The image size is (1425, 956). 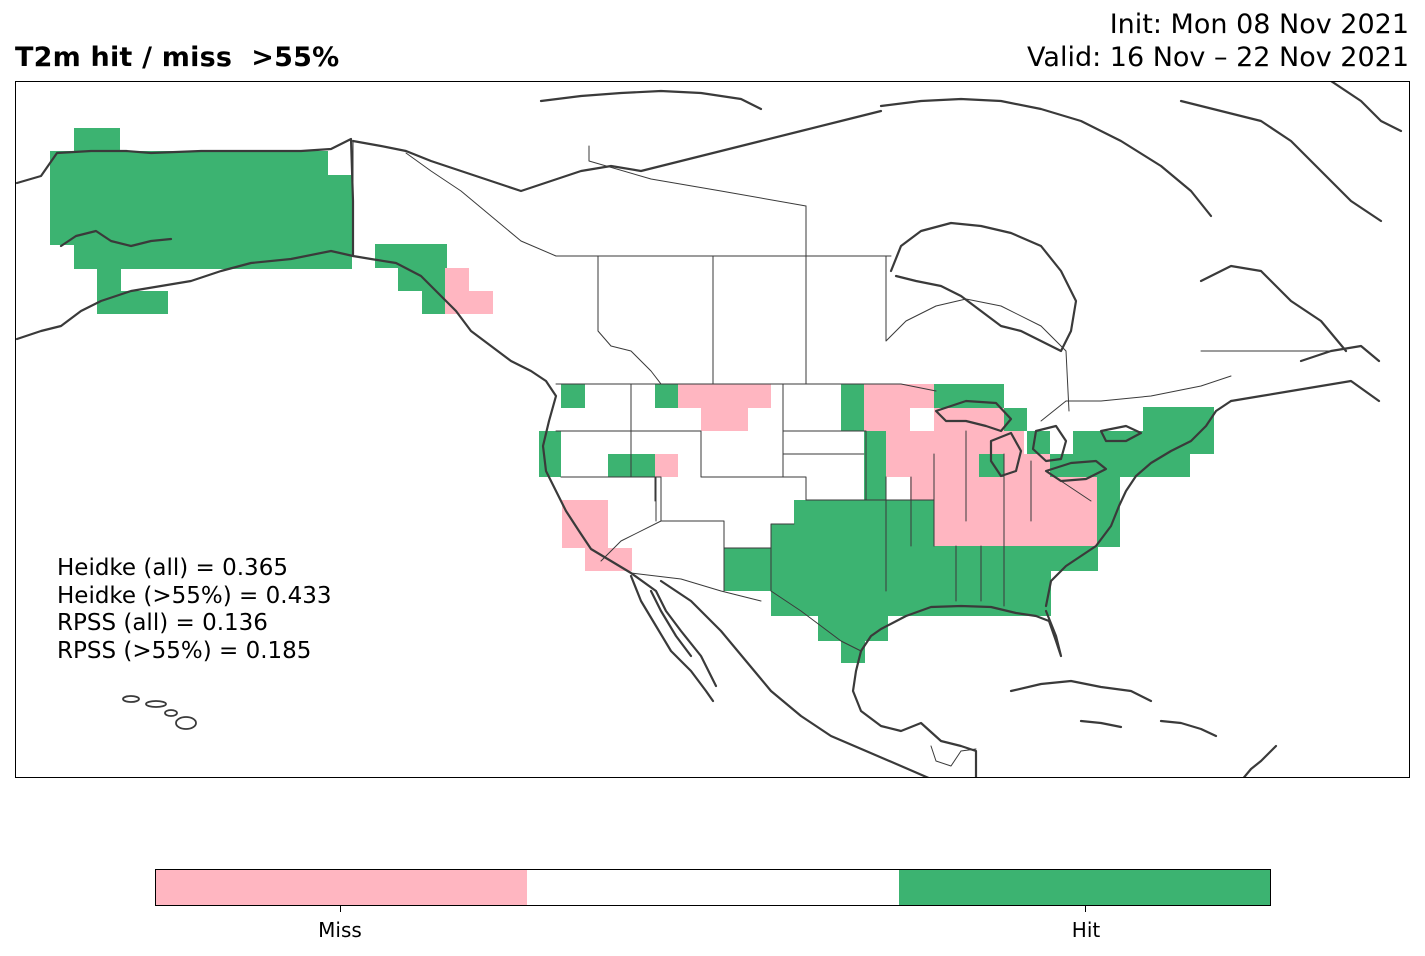 I want to click on valid-range: Valid: 16 Nov – 22 Nov 2021, so click(x=1218, y=57).